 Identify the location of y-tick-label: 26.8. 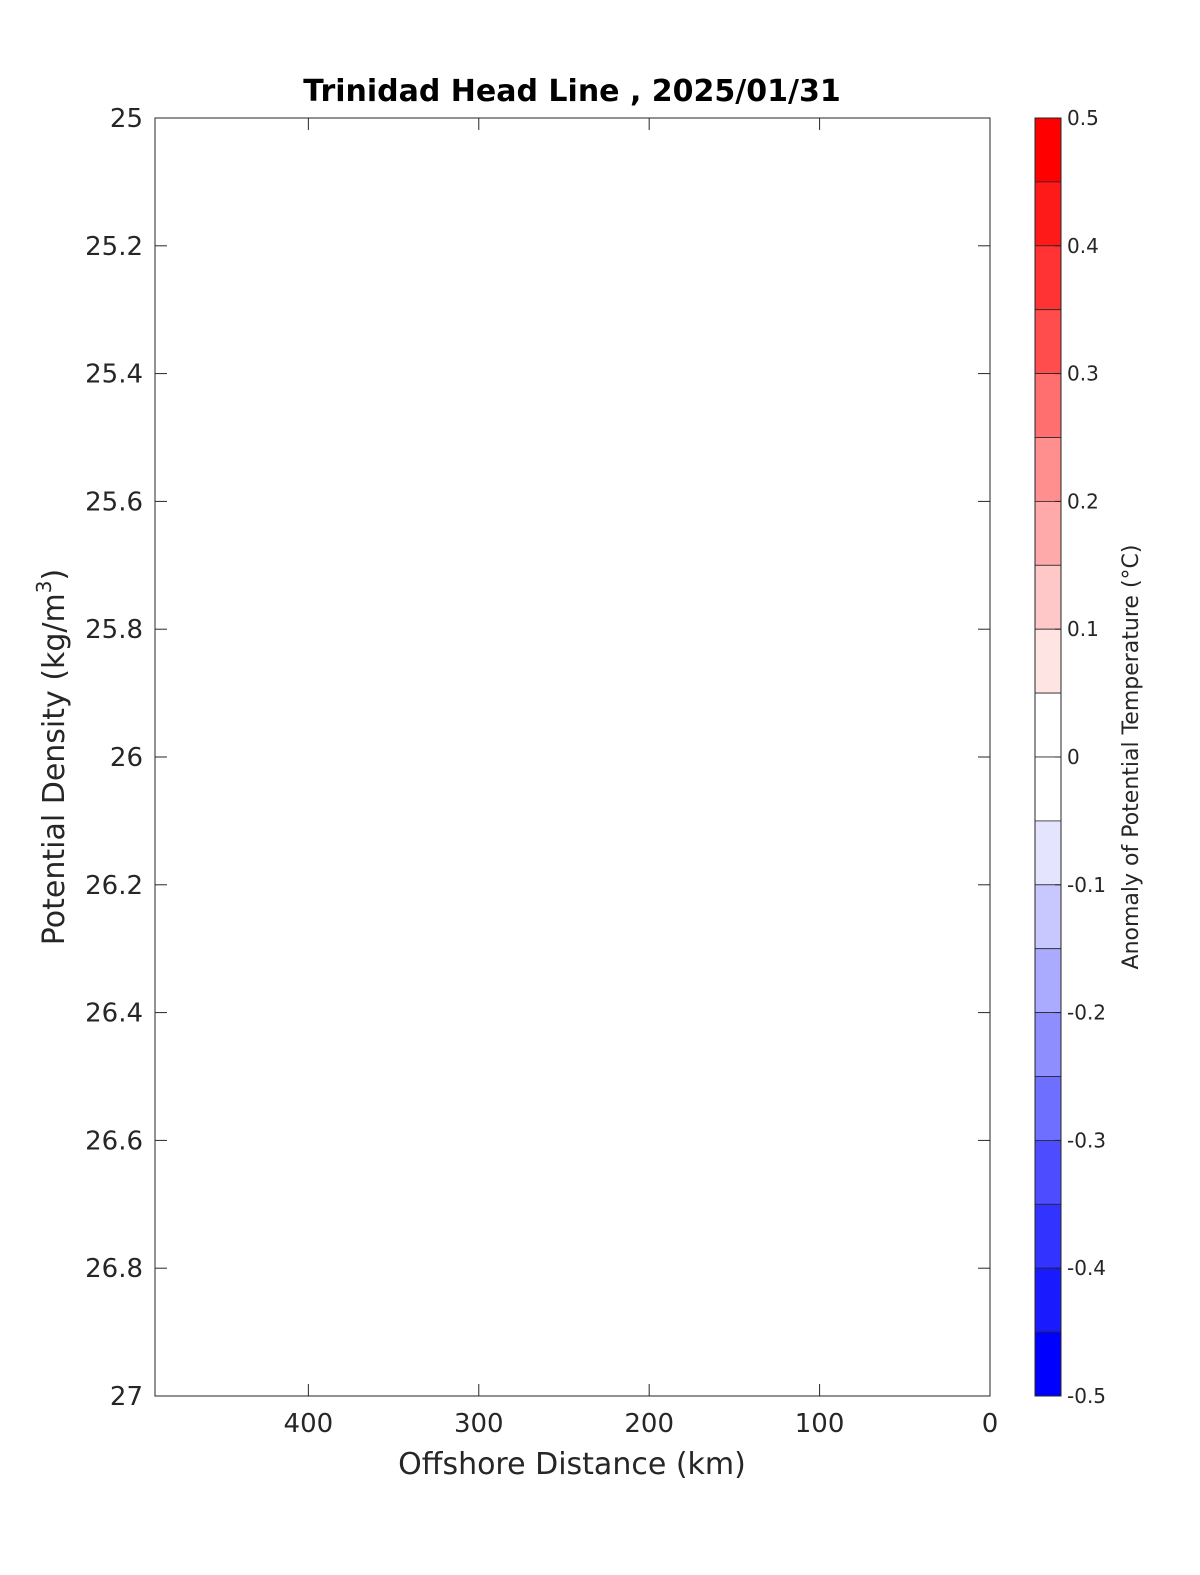
(114, 1269).